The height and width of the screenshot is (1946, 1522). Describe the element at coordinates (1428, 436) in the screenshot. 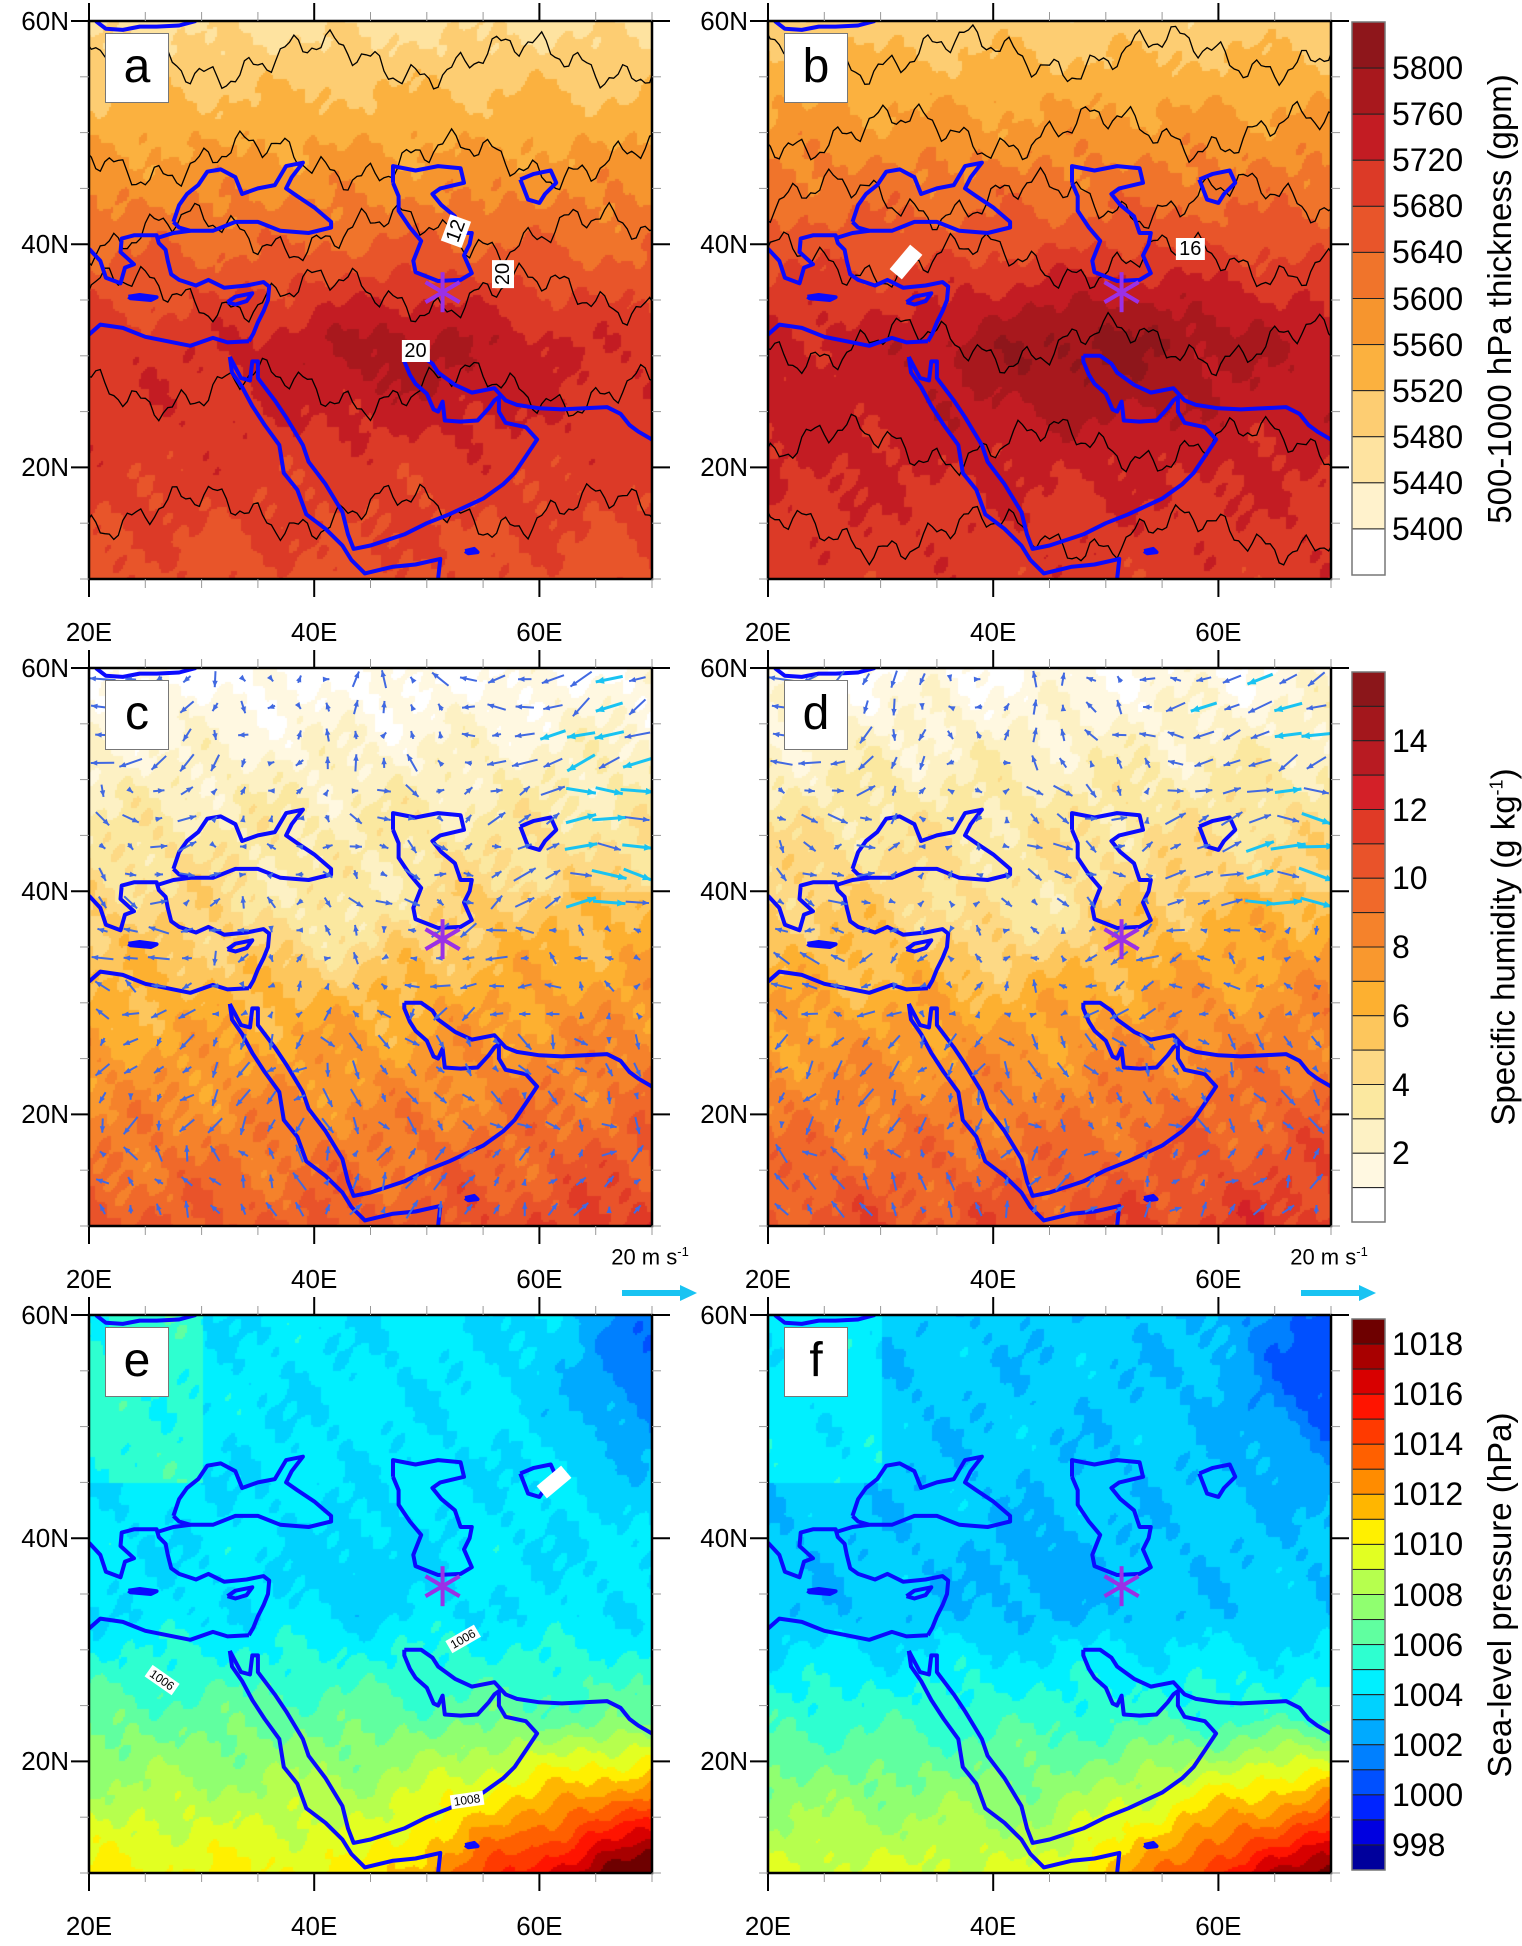

I see `colorbar-tick-label: 5480` at that location.